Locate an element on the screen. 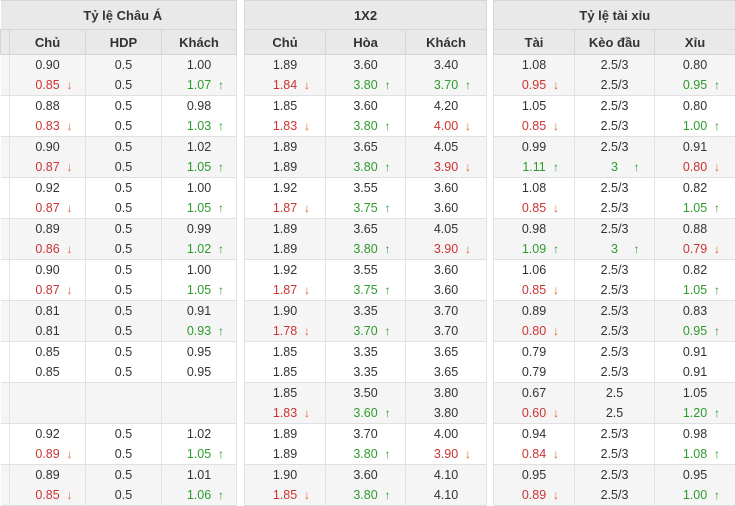 This screenshot has width=735, height=506. odds-cell: 1.87 ↓ is located at coordinates (285, 290).